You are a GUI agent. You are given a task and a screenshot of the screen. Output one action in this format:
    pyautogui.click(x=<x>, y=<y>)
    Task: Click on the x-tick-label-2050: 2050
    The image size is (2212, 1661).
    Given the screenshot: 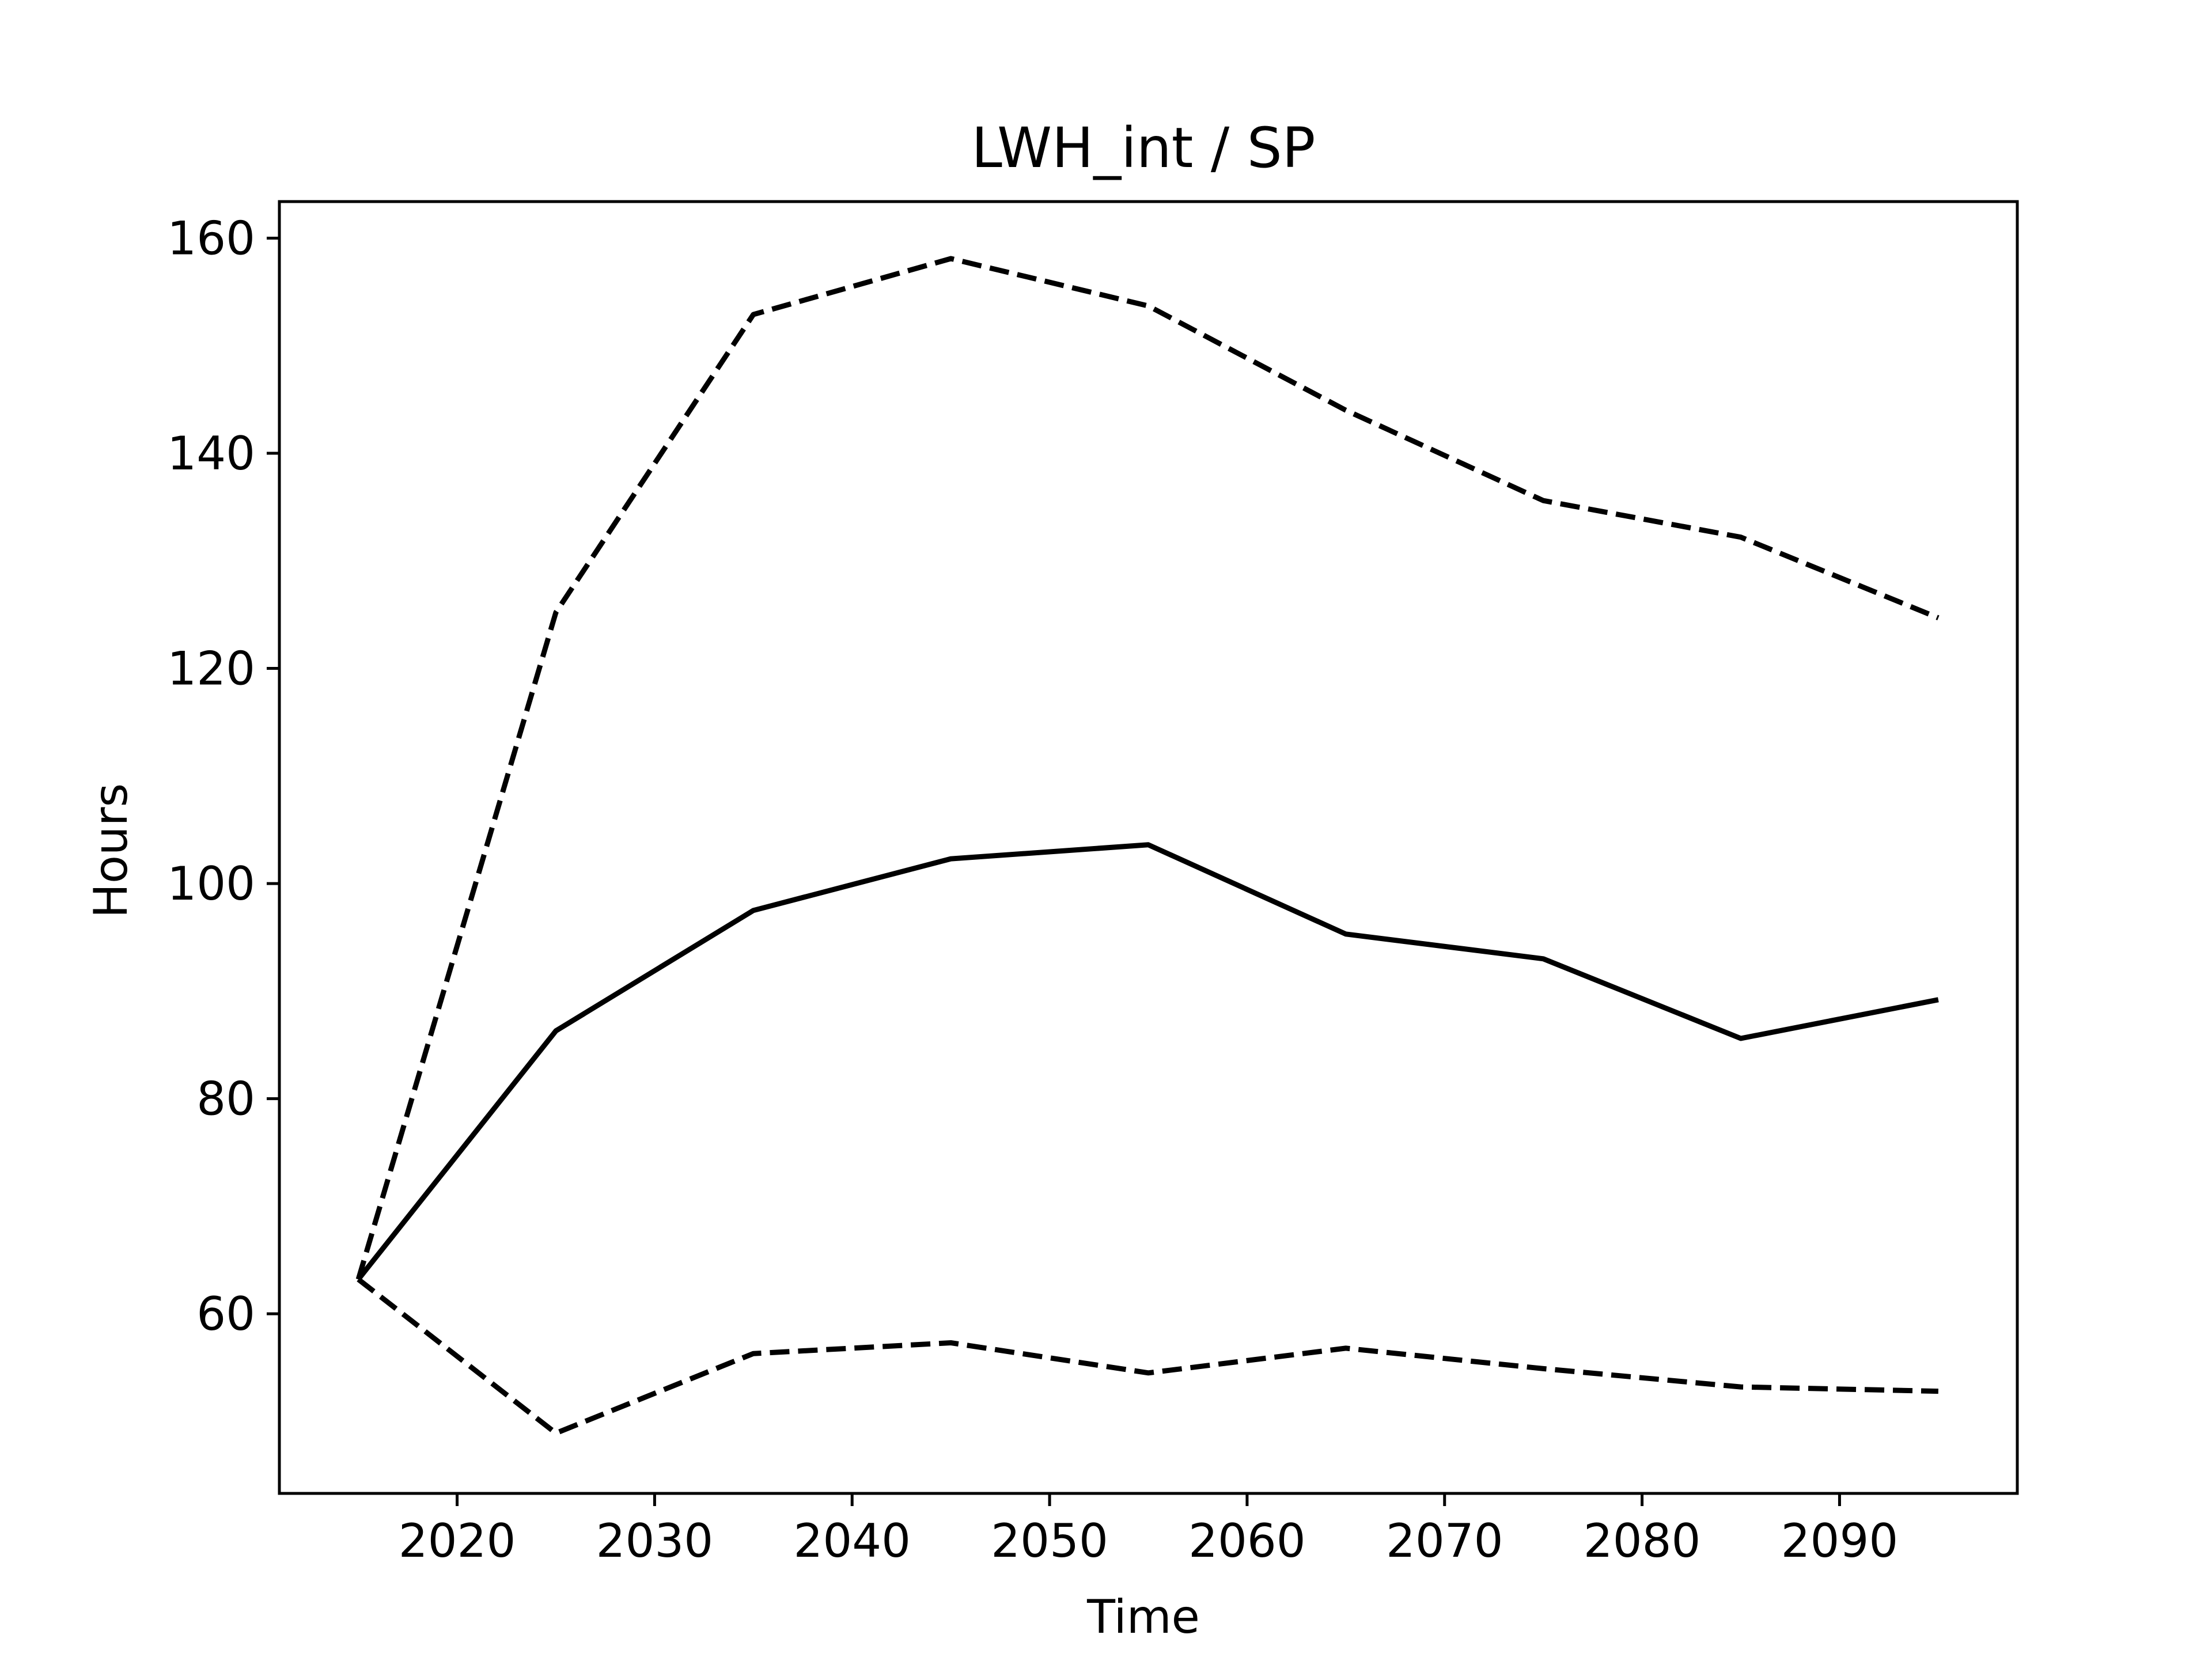 What is the action you would take?
    pyautogui.click(x=1049, y=1541)
    